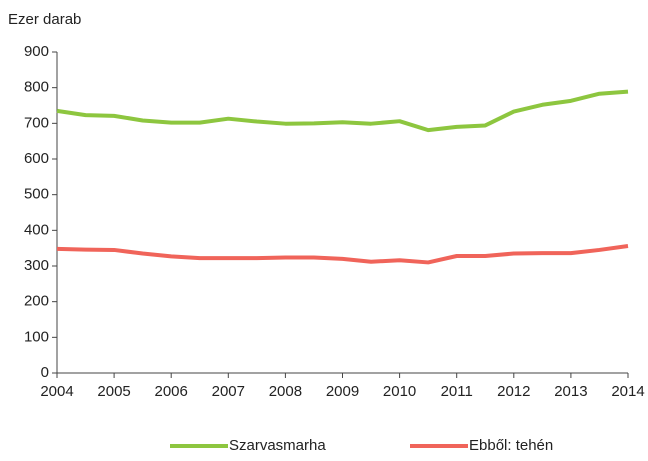  Describe the element at coordinates (36, 229) in the screenshot. I see `y-tick-label: 400` at that location.